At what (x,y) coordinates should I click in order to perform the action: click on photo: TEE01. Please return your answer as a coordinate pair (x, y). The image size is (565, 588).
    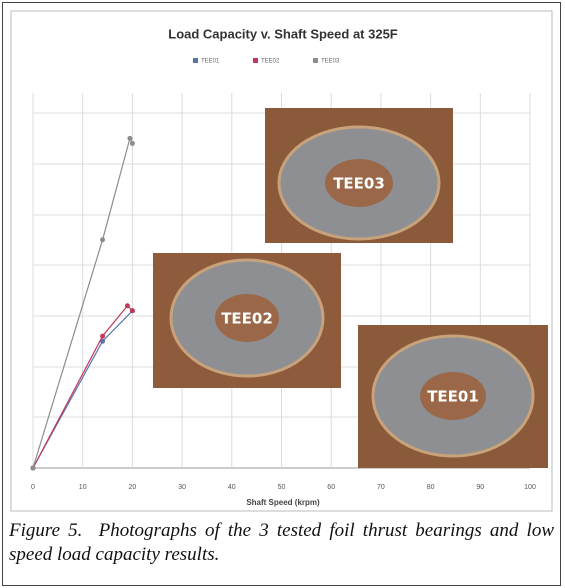
    Looking at the image, I should click on (453, 396).